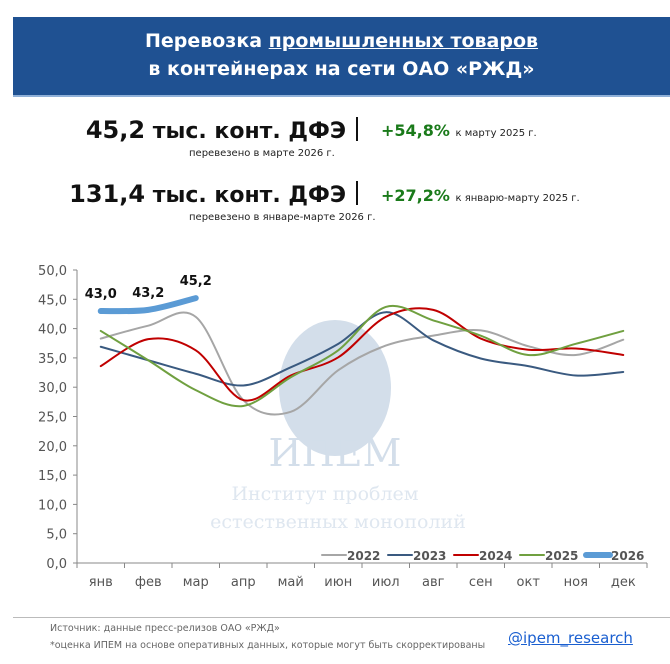  I want to click on series-line-2022, so click(362, 363).